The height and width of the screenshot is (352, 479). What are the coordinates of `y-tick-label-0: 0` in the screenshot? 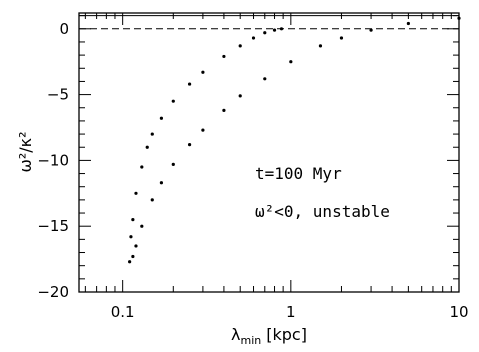 It's located at (64, 29).